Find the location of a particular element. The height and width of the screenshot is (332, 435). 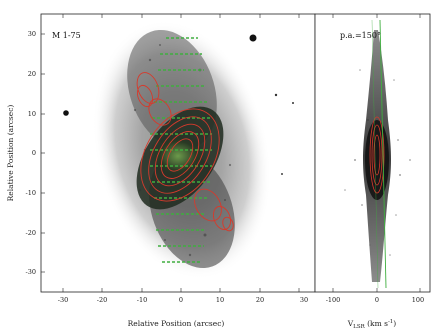

pv-core is located at coordinates (377, 160).